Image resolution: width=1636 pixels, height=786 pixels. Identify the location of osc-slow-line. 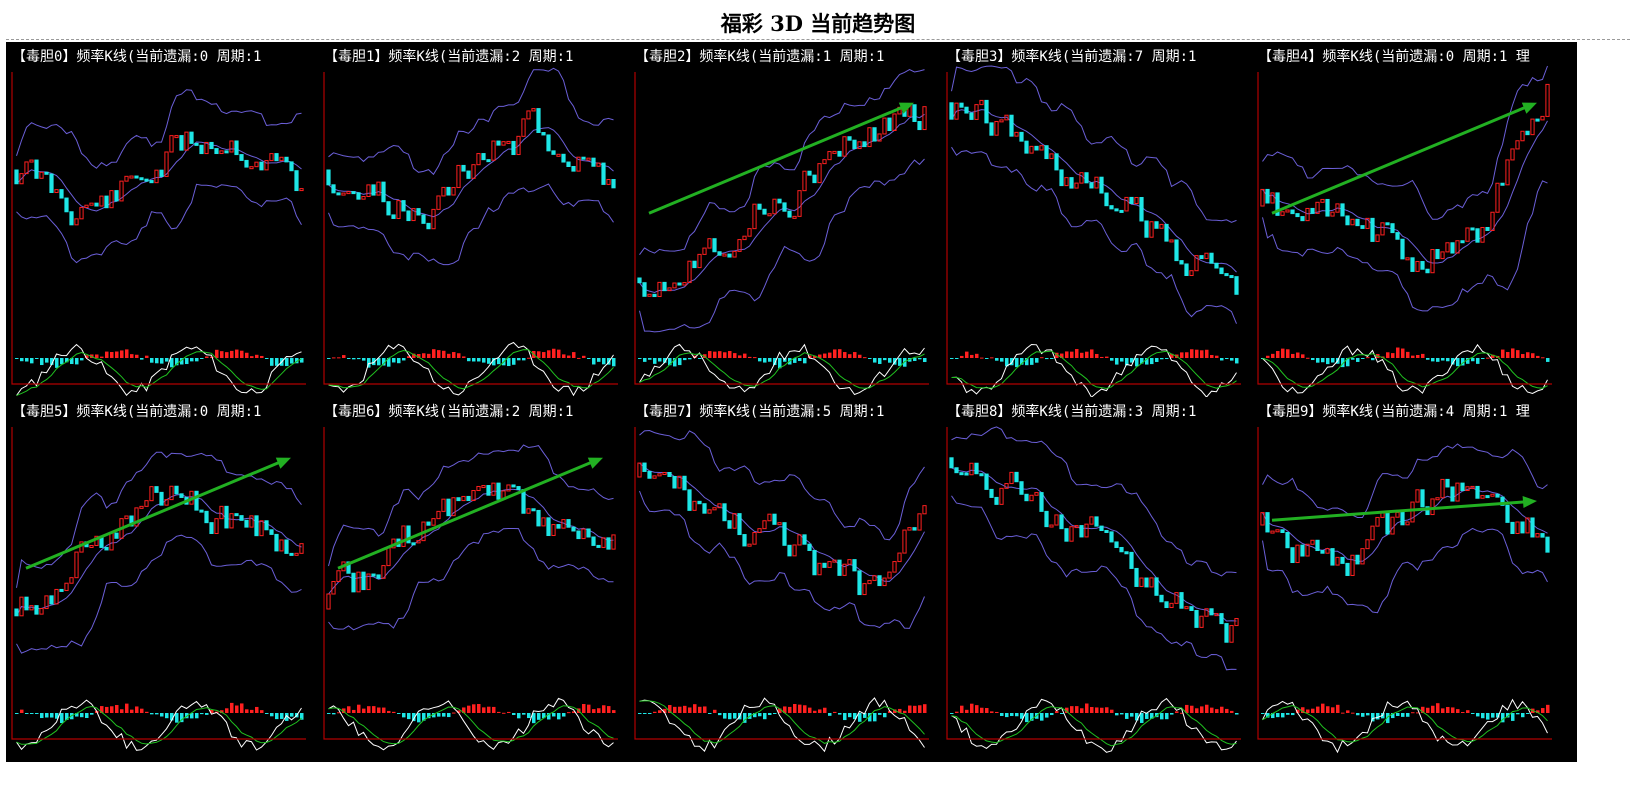
(782, 370).